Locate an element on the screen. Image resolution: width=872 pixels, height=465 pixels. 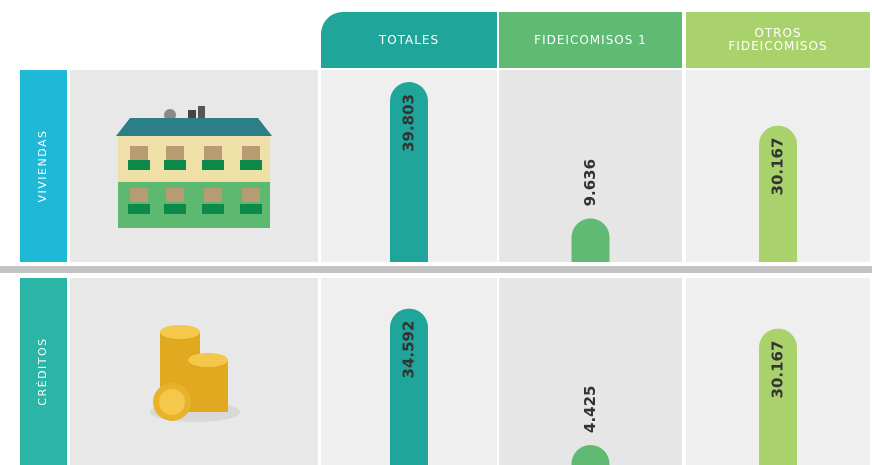
value-label: 34.592 is located at coordinates (409, 350).